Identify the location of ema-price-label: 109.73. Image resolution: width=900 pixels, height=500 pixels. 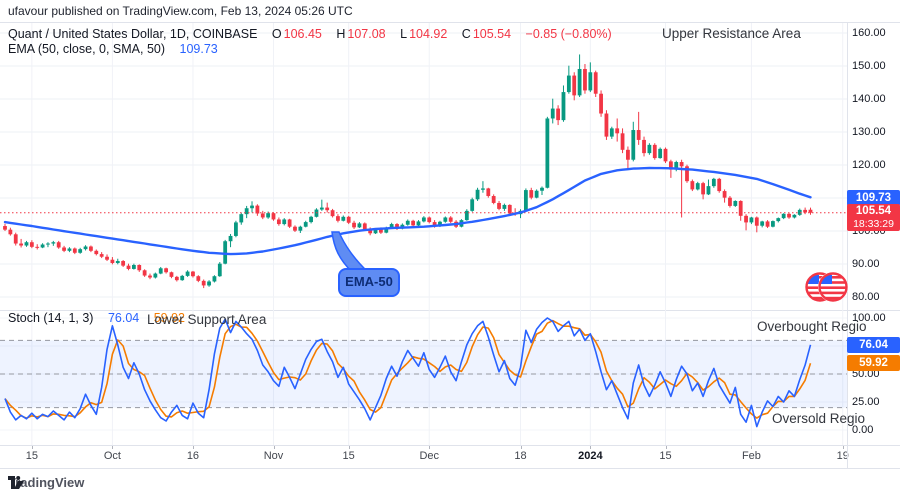
(873, 198).